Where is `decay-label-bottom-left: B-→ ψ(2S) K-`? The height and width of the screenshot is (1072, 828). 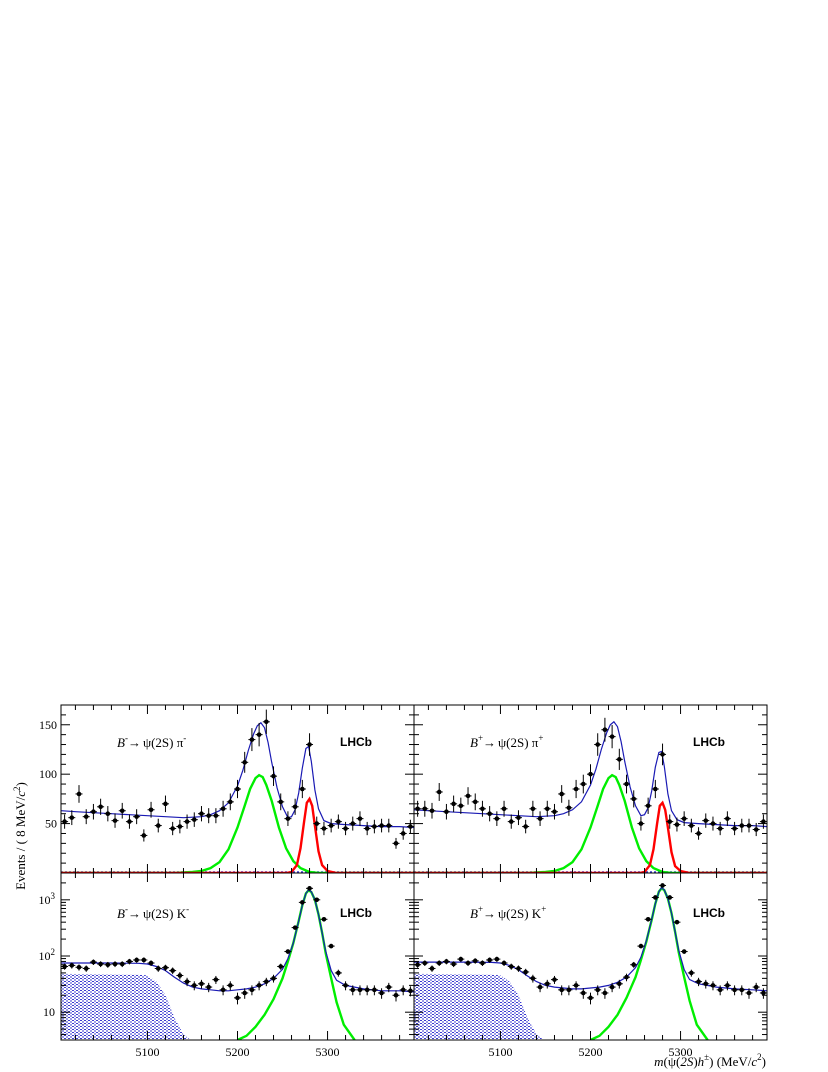
decay-label-bottom-left: B-→ ψ(2S) K- is located at coordinates (153, 912).